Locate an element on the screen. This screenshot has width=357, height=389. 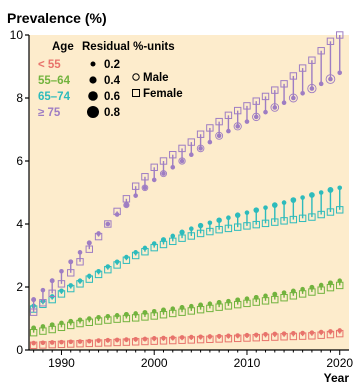
legend-age-title: Age is located at coordinates (63, 47).